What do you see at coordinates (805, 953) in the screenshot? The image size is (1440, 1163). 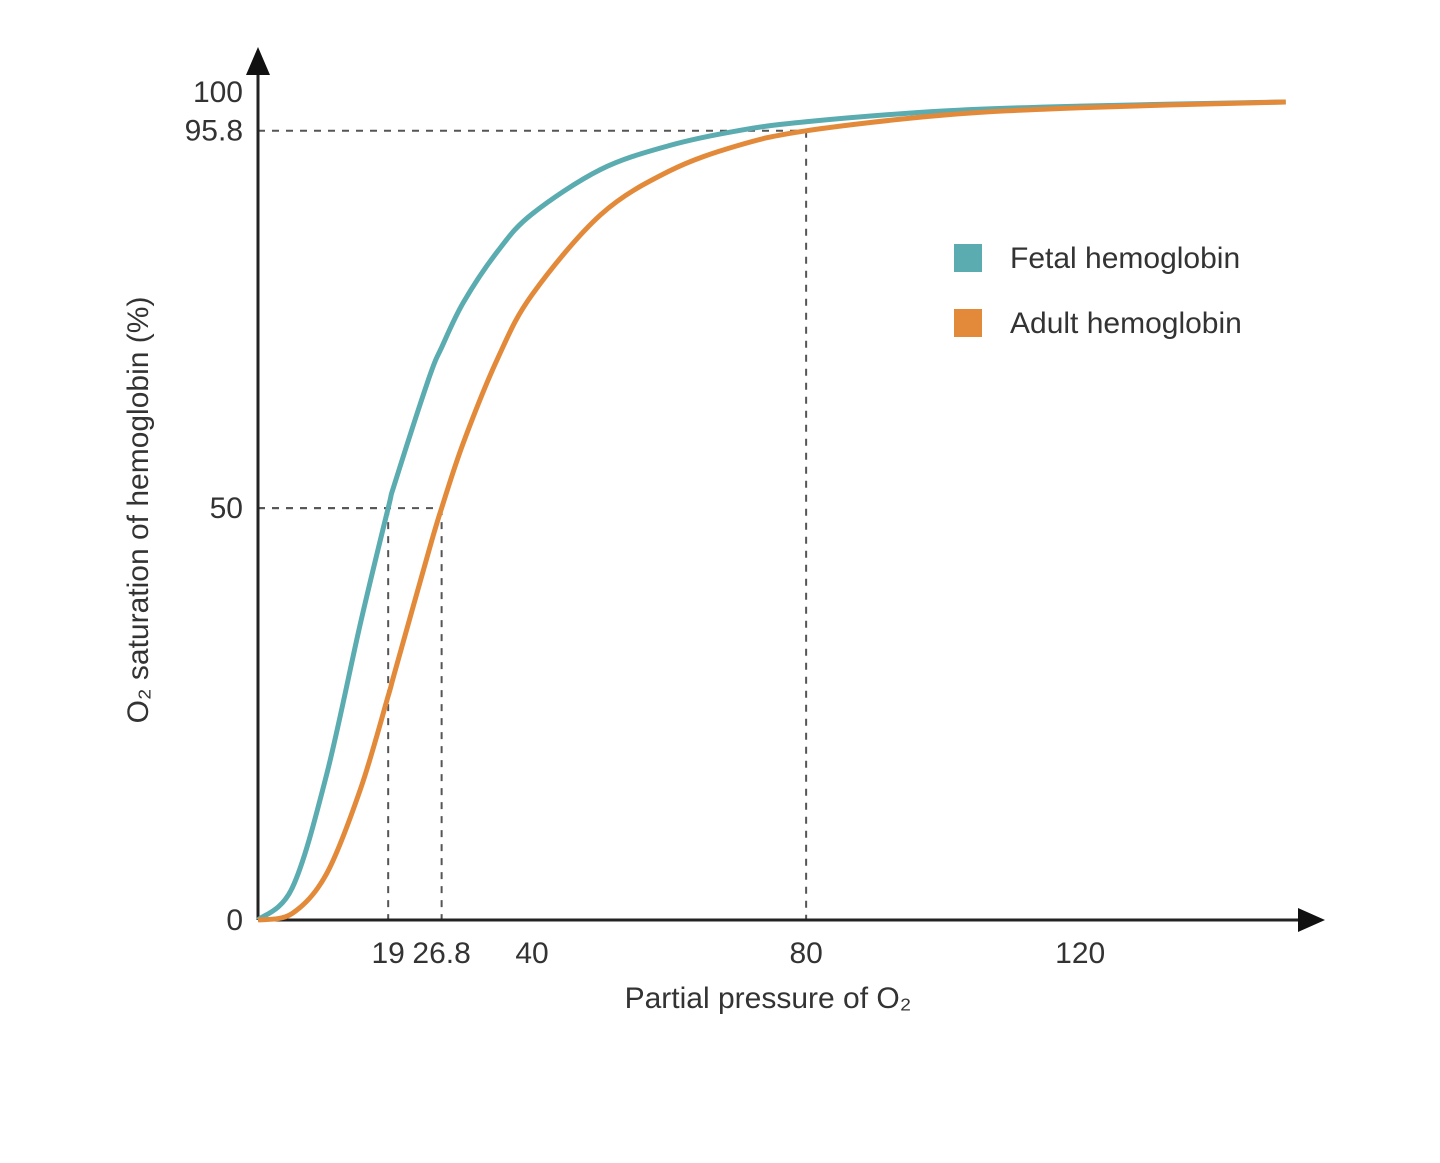 I see `x-tick-label: 80` at bounding box center [805, 953].